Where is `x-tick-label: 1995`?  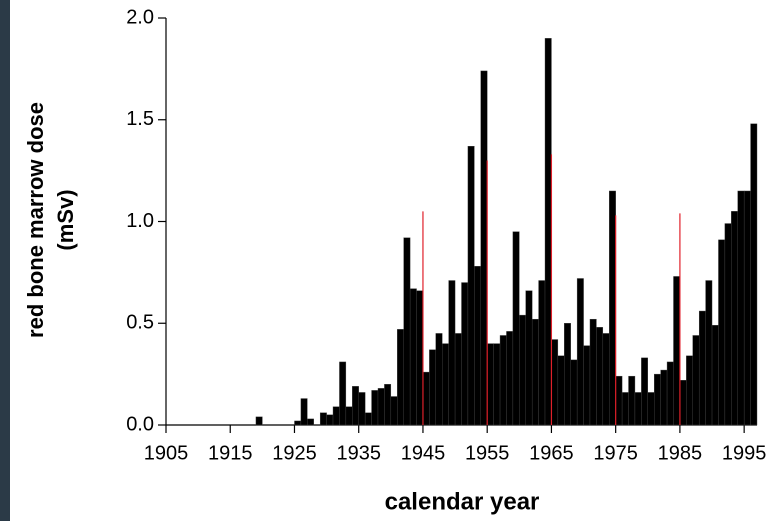 x-tick-label: 1995 is located at coordinates (744, 453).